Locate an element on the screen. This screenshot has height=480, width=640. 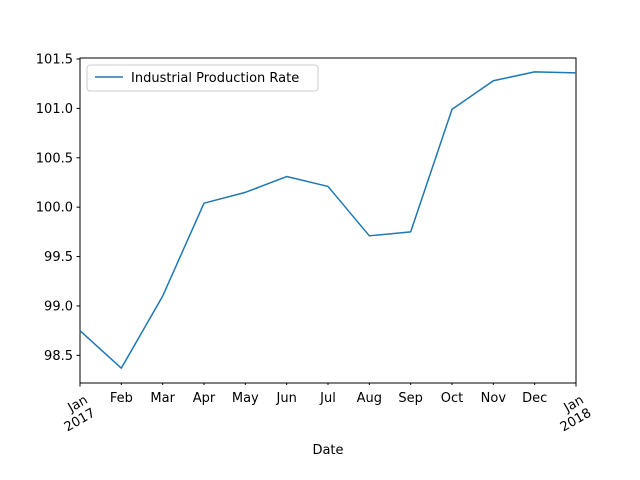
y-tick-label: 101.0 is located at coordinates (54, 109).